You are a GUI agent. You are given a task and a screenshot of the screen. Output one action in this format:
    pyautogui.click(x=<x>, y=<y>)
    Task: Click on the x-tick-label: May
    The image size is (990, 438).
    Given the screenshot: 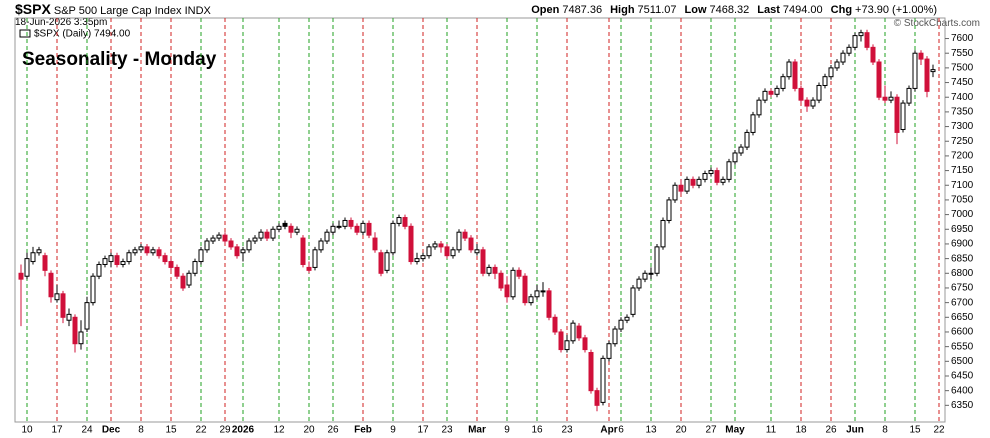 What is the action you would take?
    pyautogui.click(x=735, y=430)
    